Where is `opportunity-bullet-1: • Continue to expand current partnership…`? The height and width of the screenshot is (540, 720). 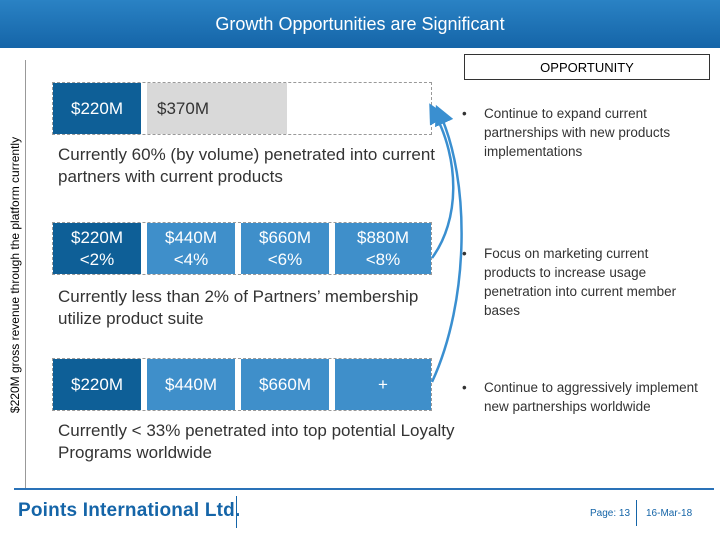 opportunity-bullet-1: • Continue to expand current partnership… is located at coordinates (582, 132).